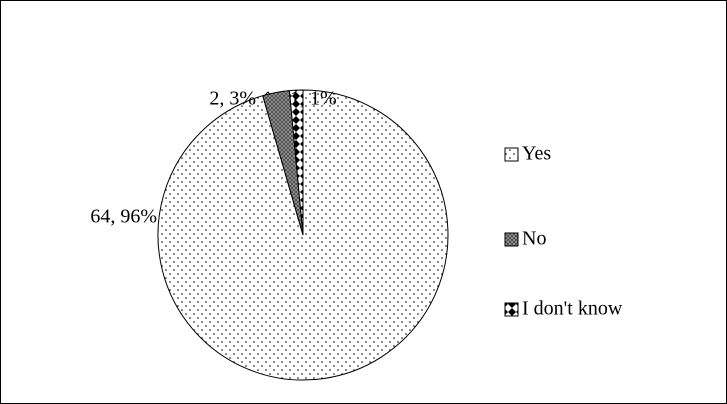 The height and width of the screenshot is (404, 727). Describe the element at coordinates (123, 217) in the screenshot. I see `data-label: 64, 96%` at that location.